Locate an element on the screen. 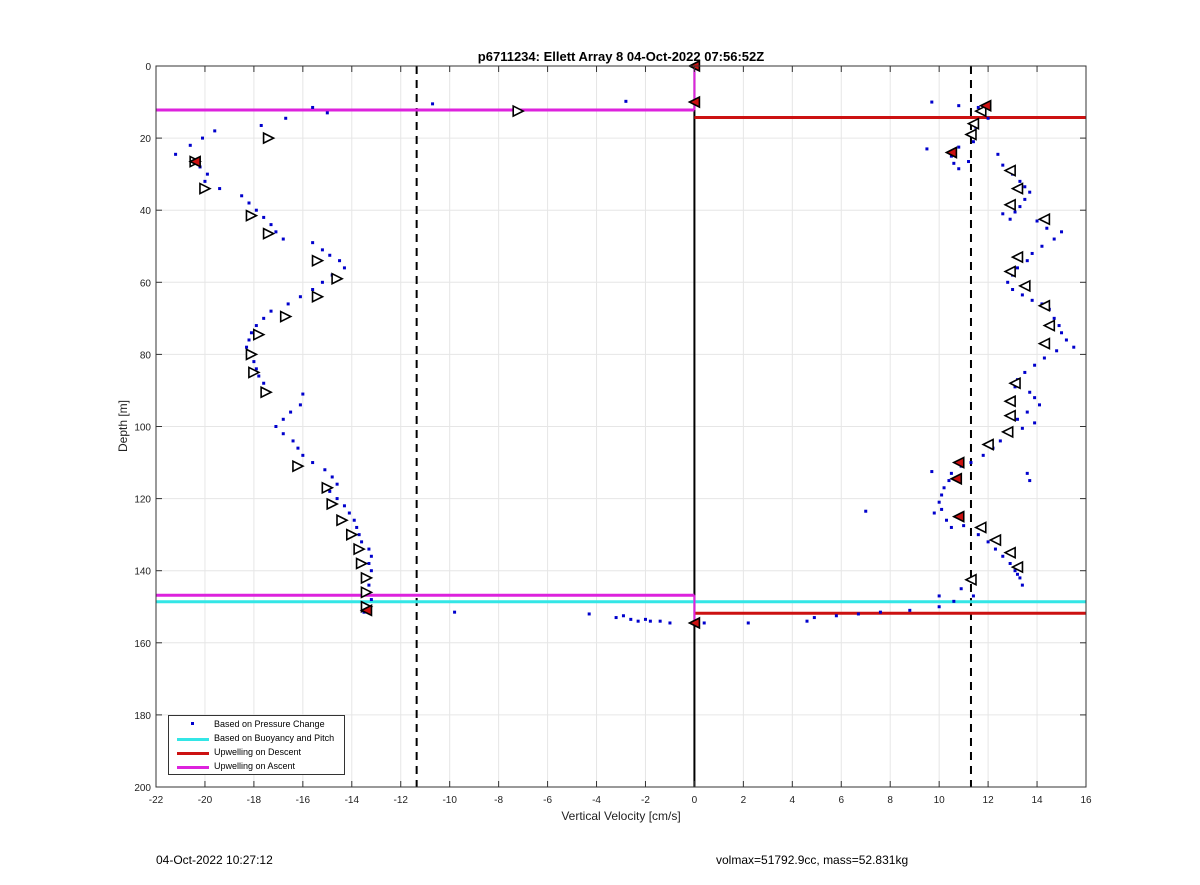 This screenshot has width=1200, height=885. x-tick-label: -14 is located at coordinates (352, 800).